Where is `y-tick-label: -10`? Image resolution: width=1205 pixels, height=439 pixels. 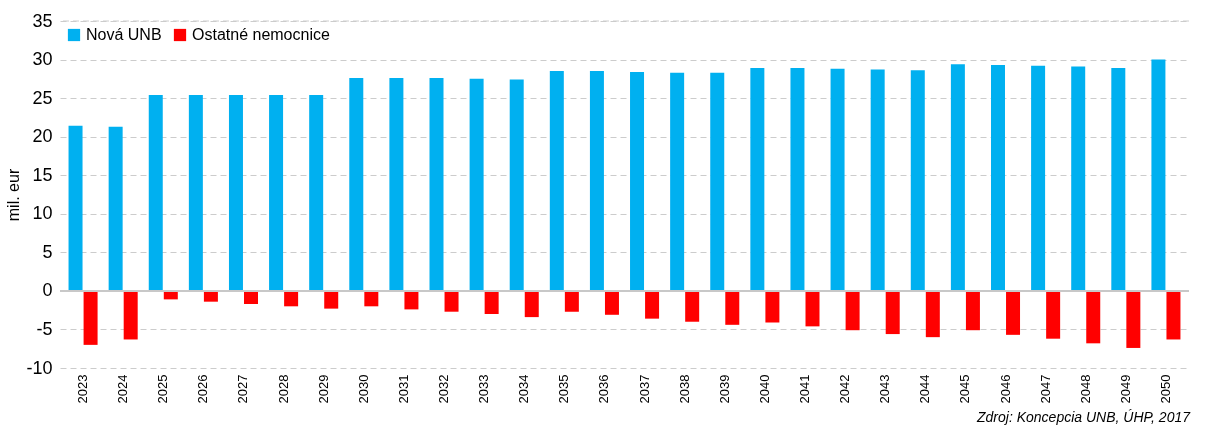 y-tick-label: -10 is located at coordinates (39, 367).